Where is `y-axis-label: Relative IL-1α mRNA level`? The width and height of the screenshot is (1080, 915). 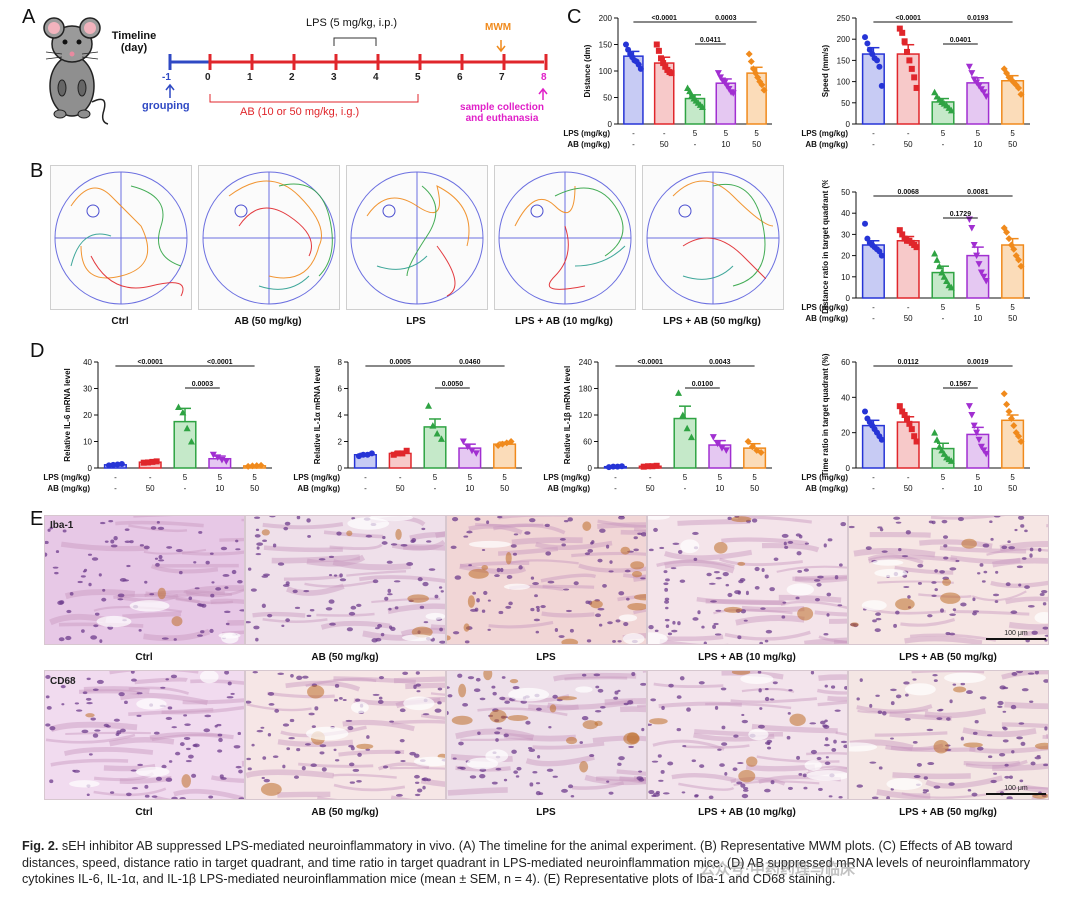 y-axis-label: Relative IL-1α mRNA level is located at coordinates (317, 415).